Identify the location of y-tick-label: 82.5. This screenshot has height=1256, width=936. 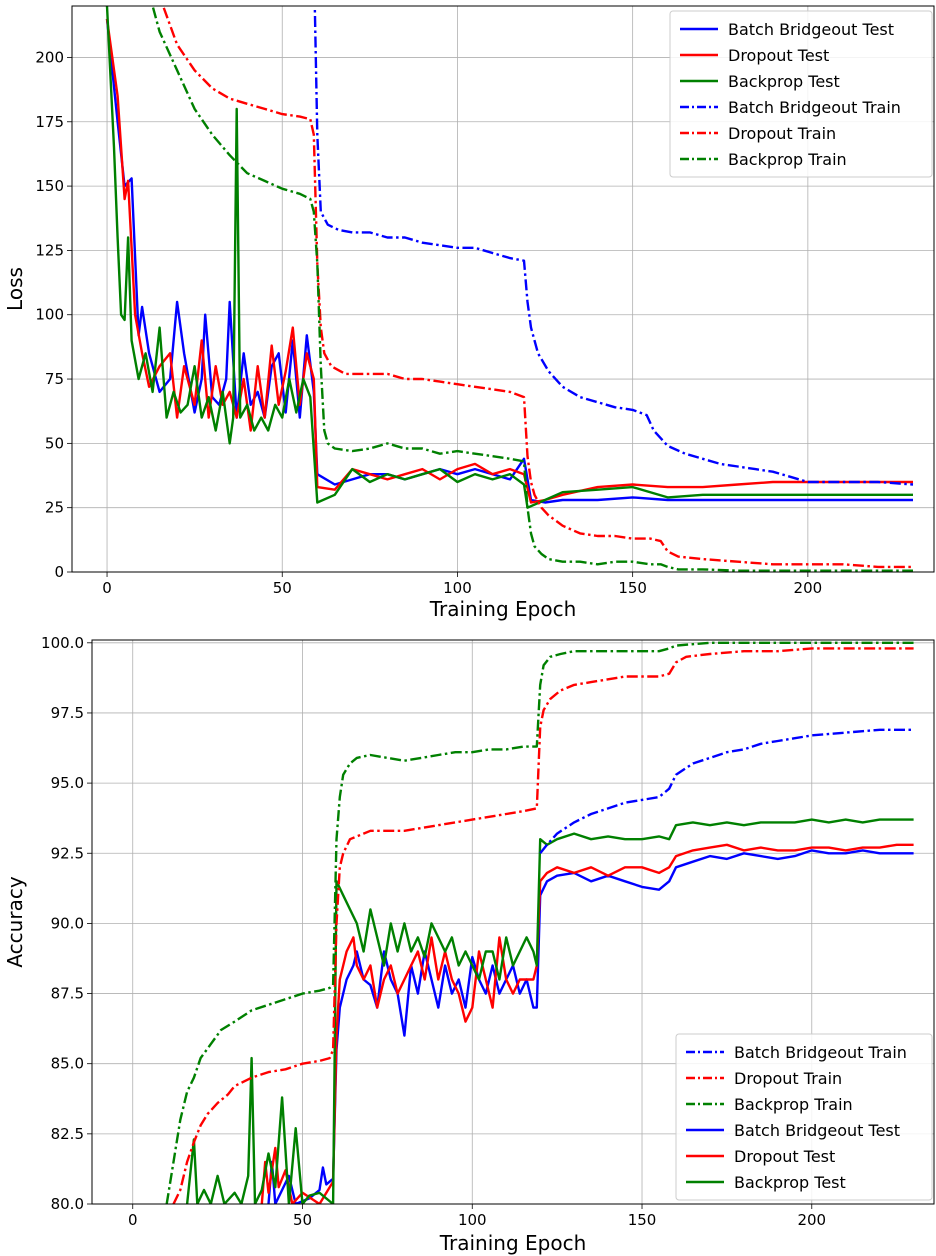
(67, 1134).